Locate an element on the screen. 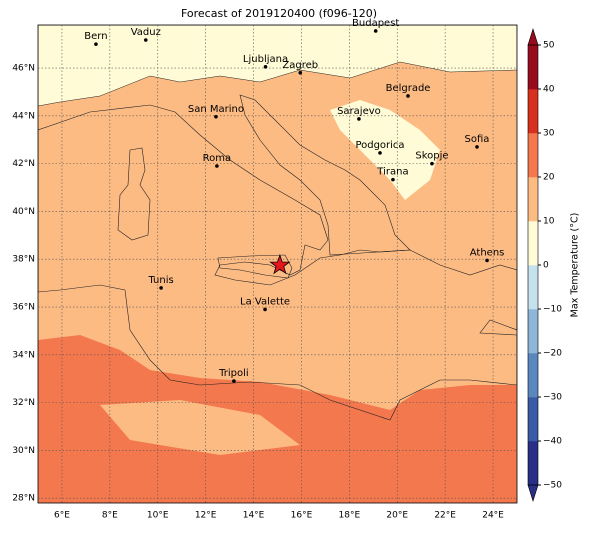 The height and width of the screenshot is (533, 592). city-label: Roma is located at coordinates (217, 158).